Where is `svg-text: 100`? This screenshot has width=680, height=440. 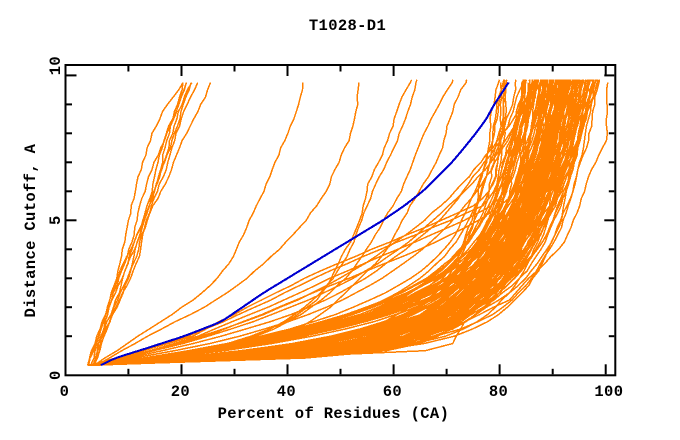
svg-text: 100 is located at coordinates (608, 392).